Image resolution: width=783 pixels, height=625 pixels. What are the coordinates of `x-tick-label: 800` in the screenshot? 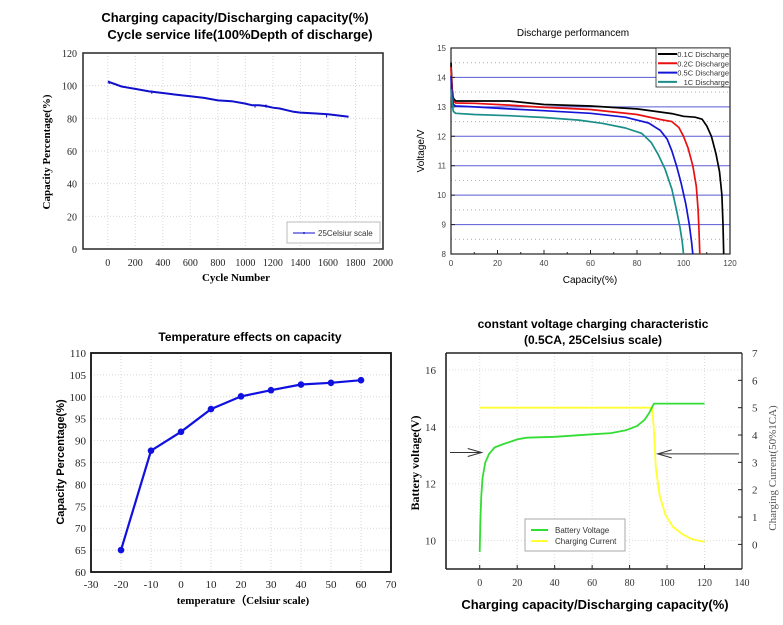 It's located at (217, 263).